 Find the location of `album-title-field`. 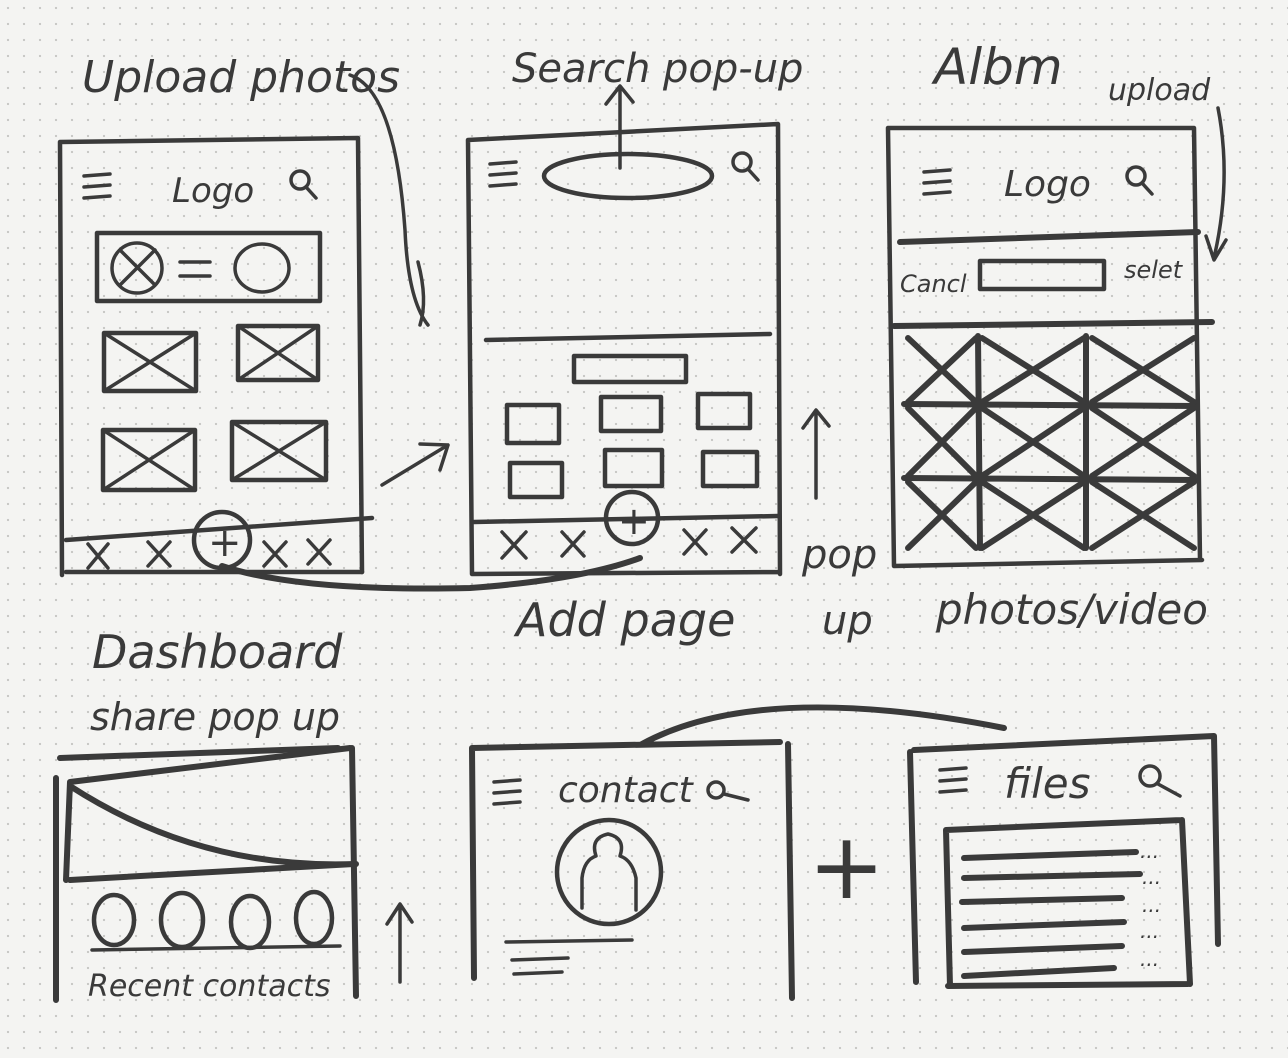

album-title-field is located at coordinates (1042, 275).